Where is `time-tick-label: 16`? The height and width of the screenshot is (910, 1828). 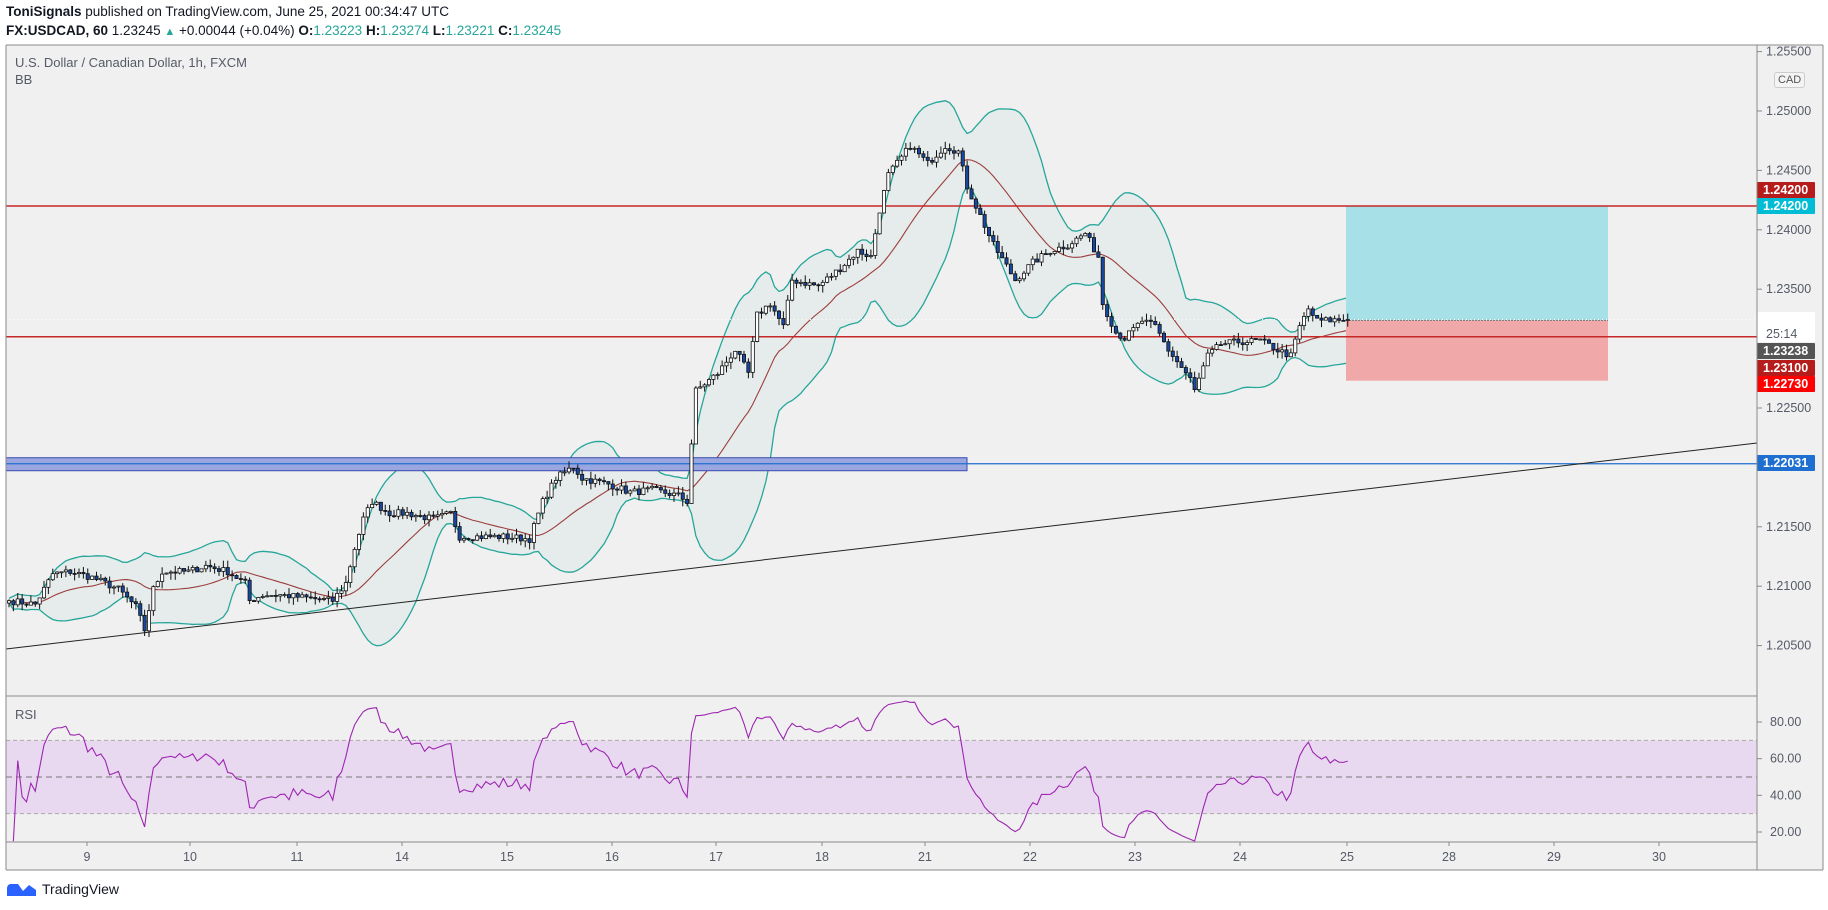
time-tick-label: 16 is located at coordinates (612, 857).